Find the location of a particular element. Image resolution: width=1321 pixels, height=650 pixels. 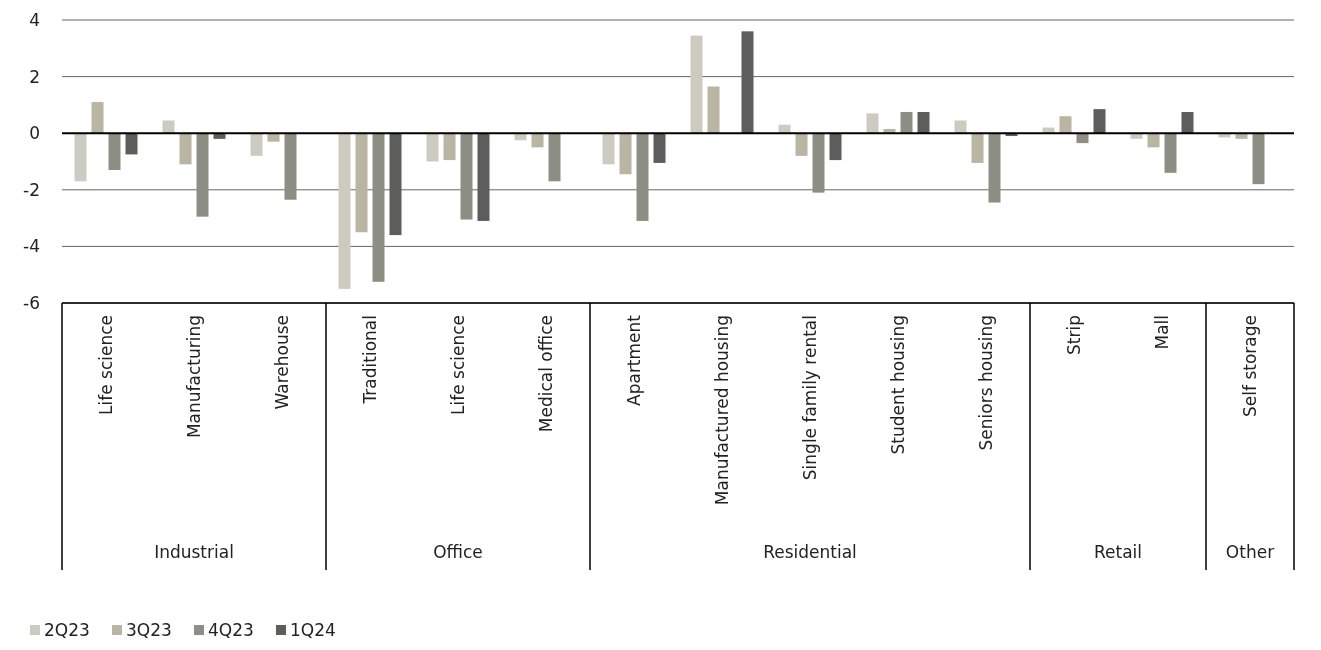

x-tick-label: Traditional is located at coordinates (370, 360).